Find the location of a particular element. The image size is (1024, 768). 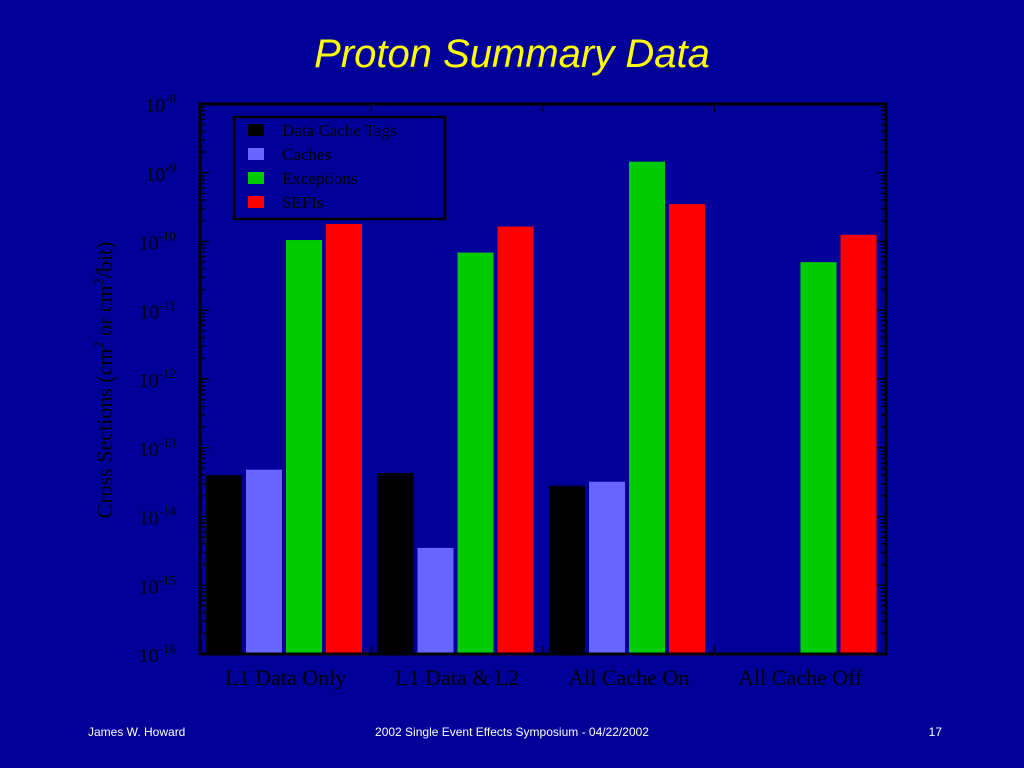

legend-label: Exceptions is located at coordinates (320, 178).